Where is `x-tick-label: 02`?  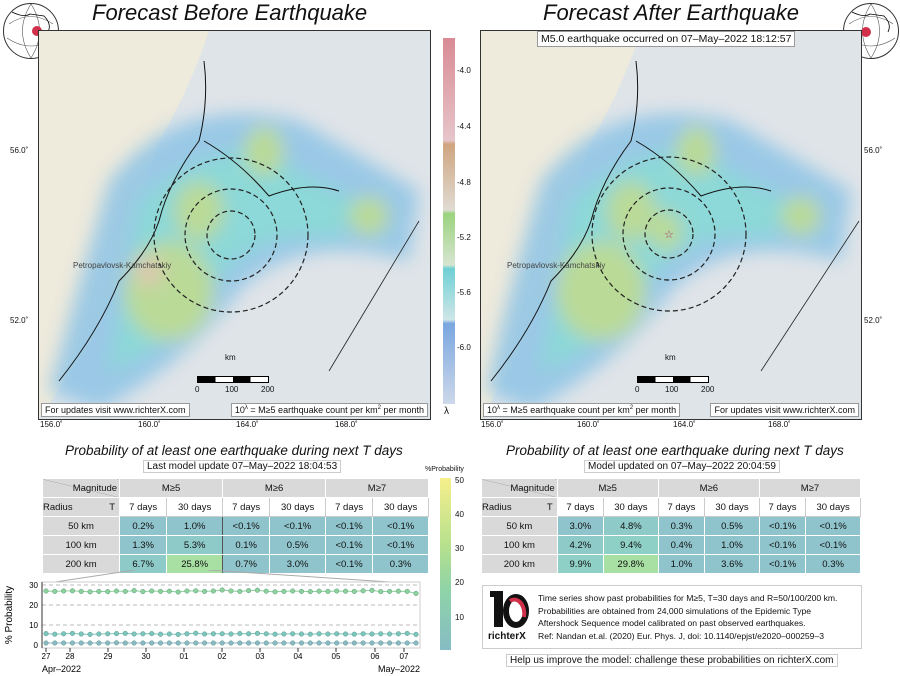 x-tick-label: 02 is located at coordinates (222, 656).